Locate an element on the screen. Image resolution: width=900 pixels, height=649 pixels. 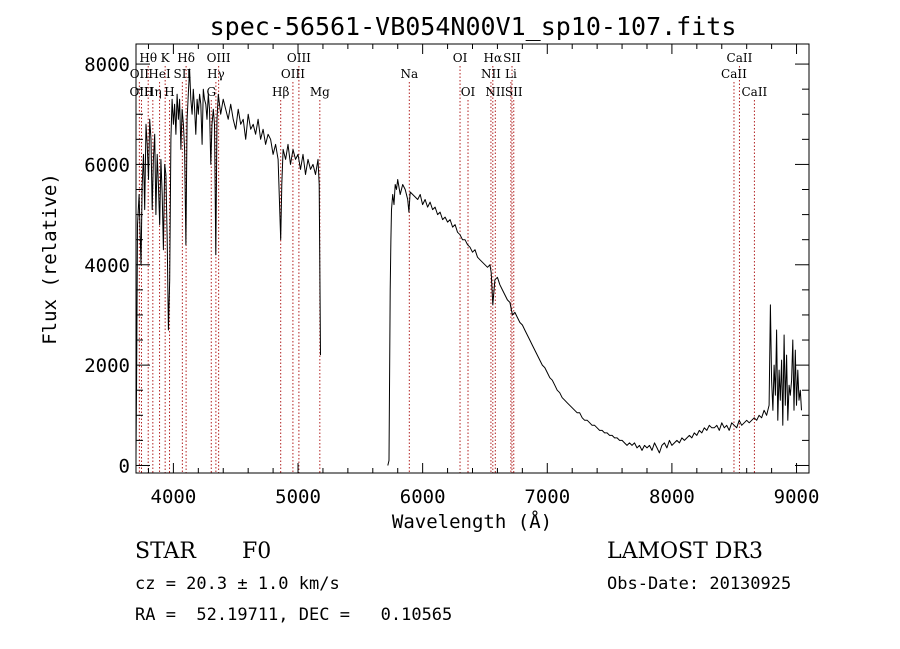
chart-title: spec-56561-VB054N00V1_sp10-107.fits is located at coordinates (473, 26).